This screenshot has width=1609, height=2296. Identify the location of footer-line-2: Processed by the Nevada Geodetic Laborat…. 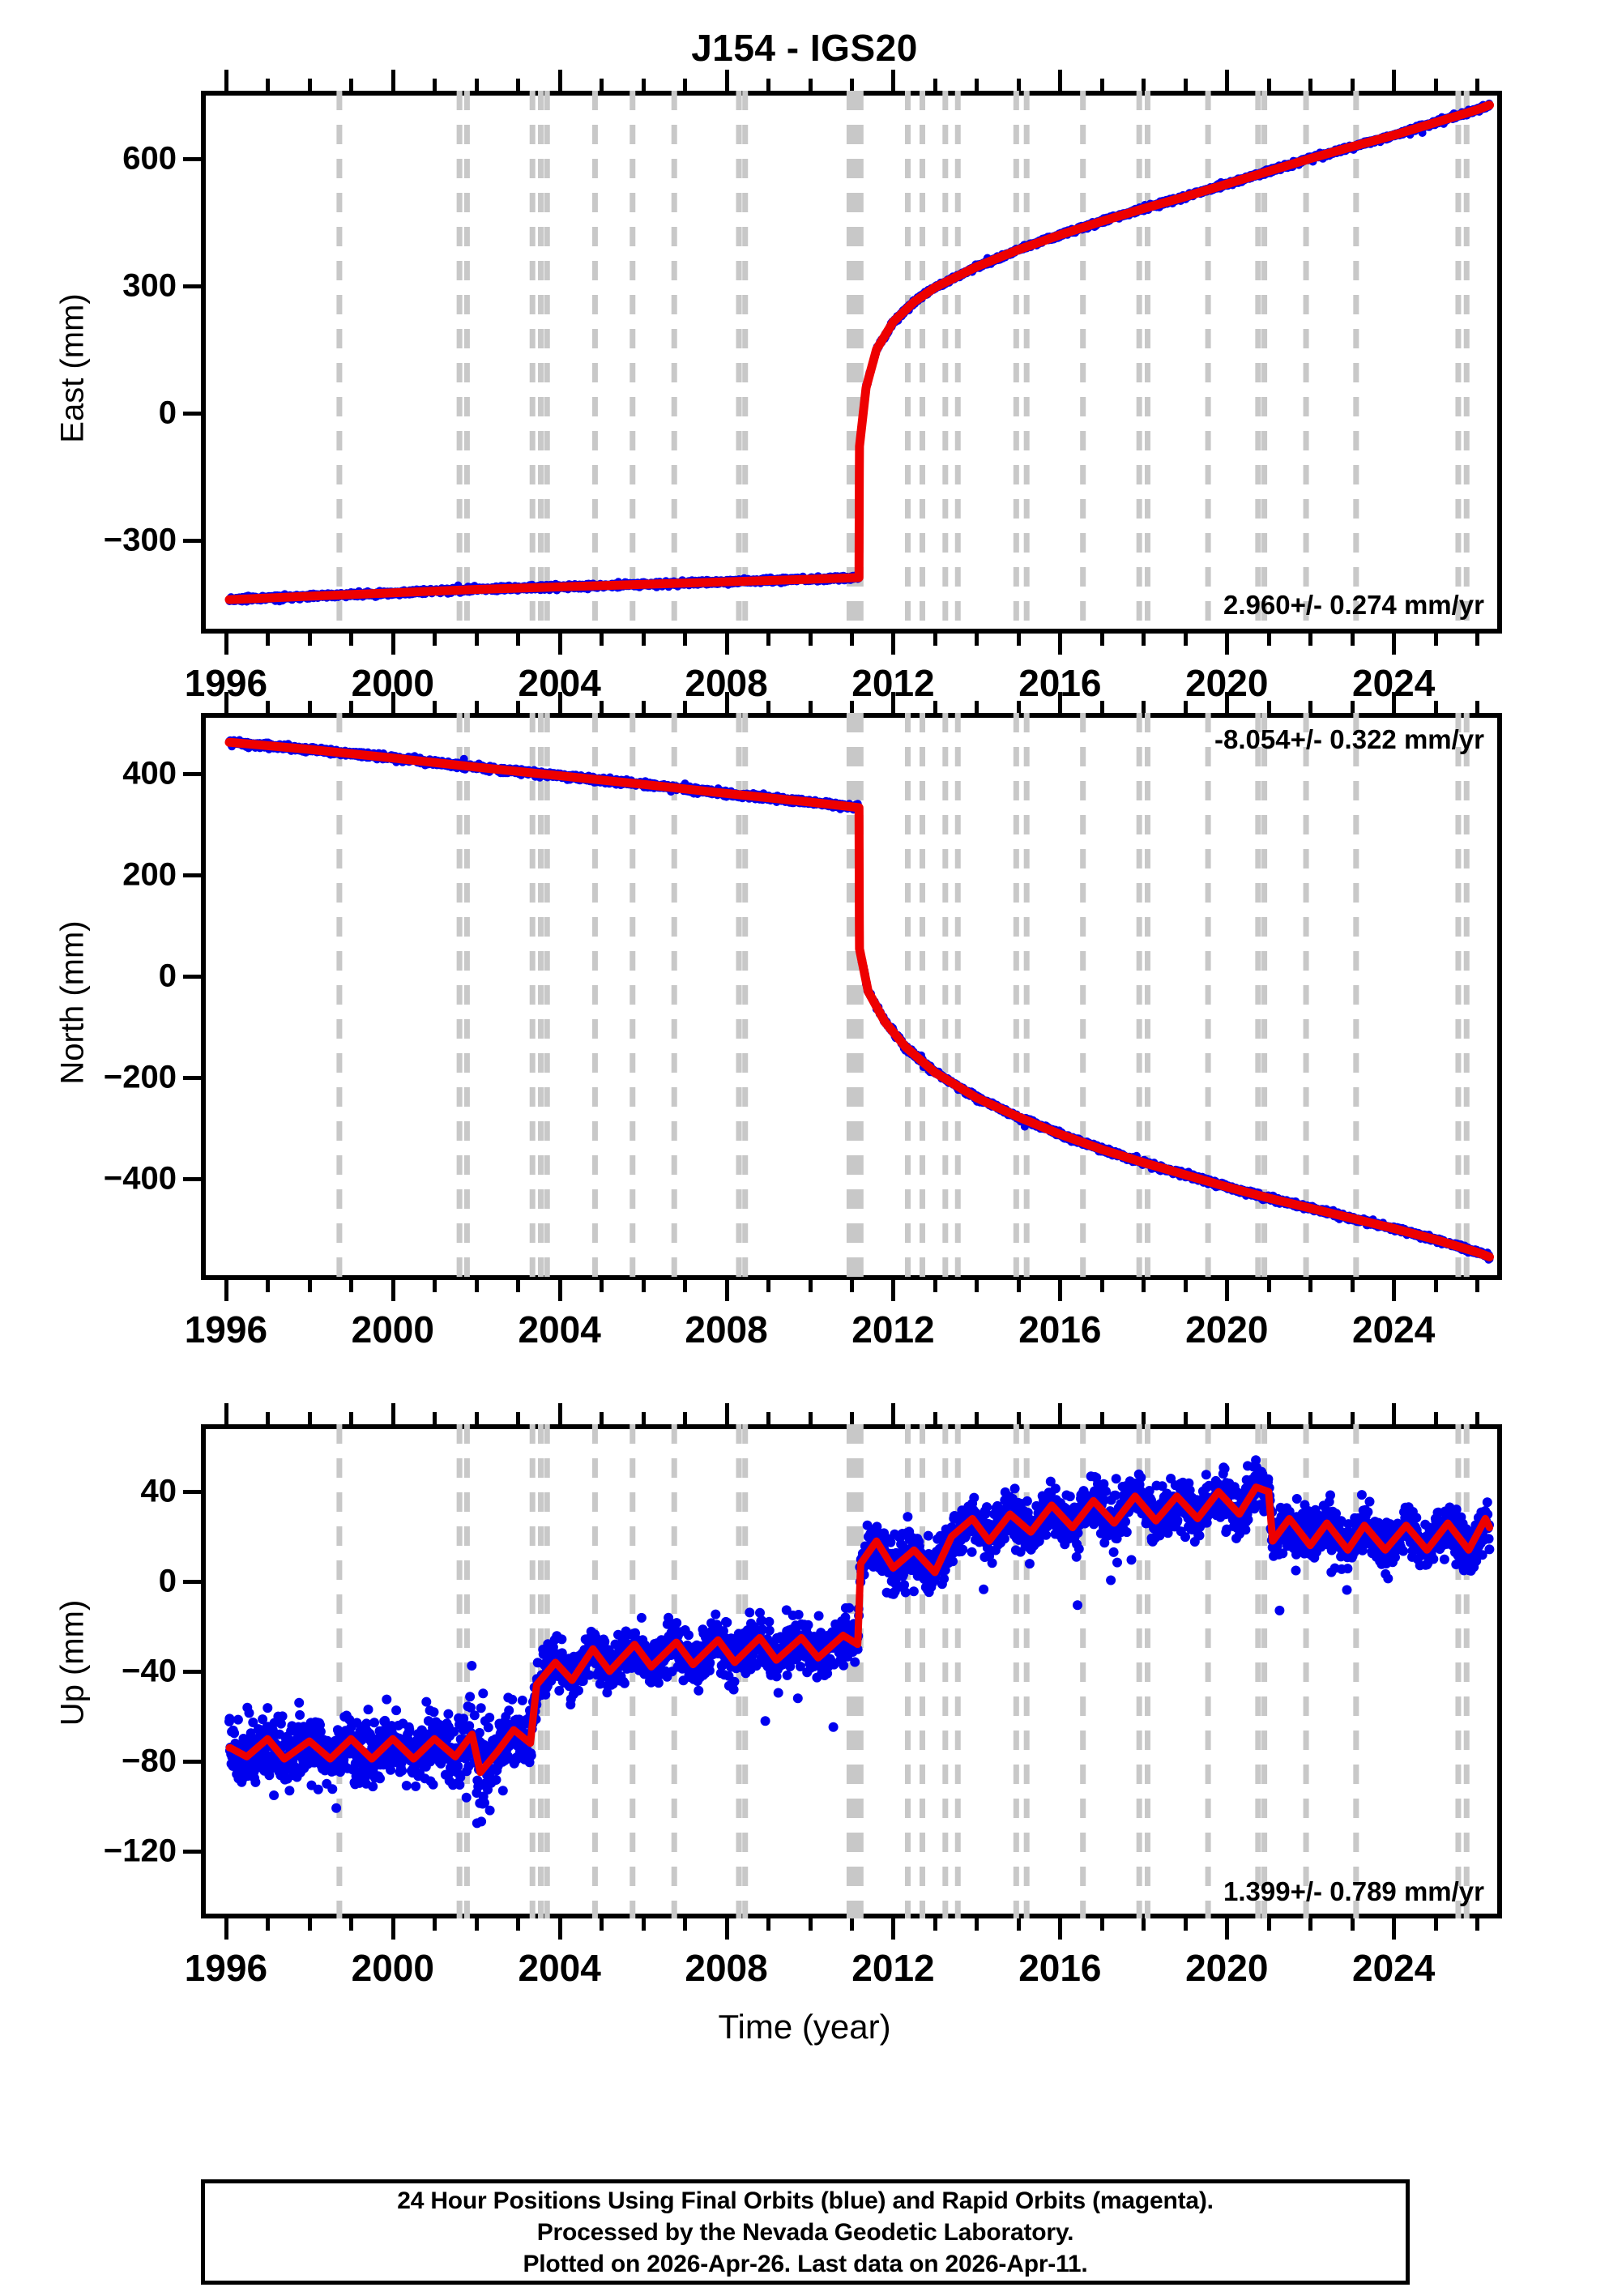
(805, 2232).